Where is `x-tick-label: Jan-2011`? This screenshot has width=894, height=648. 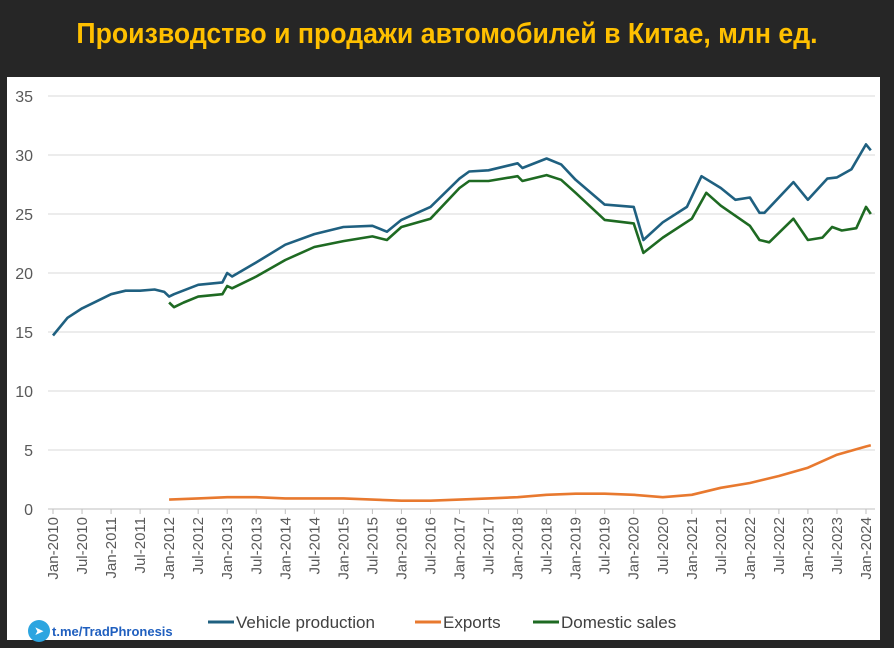
x-tick-label: Jan-2011 is located at coordinates (111, 547).